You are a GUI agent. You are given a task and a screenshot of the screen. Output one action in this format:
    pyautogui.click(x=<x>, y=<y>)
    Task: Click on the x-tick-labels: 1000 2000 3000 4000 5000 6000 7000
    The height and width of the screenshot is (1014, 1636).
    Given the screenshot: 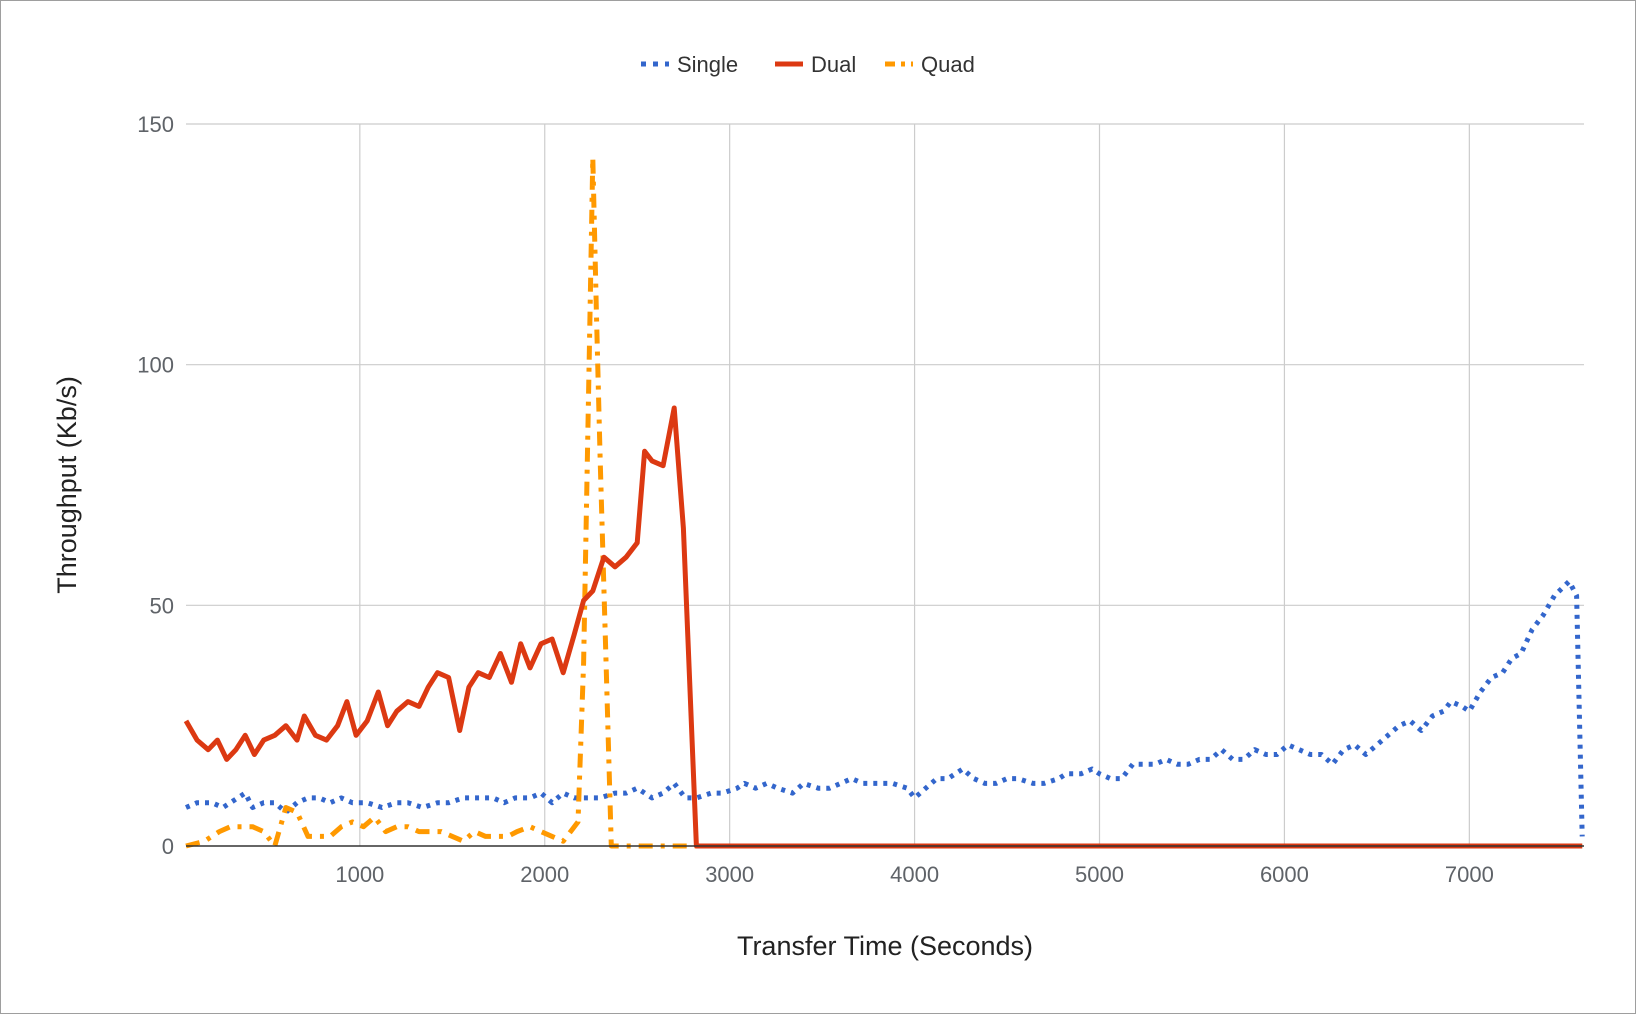 What is the action you would take?
    pyautogui.click(x=914, y=874)
    